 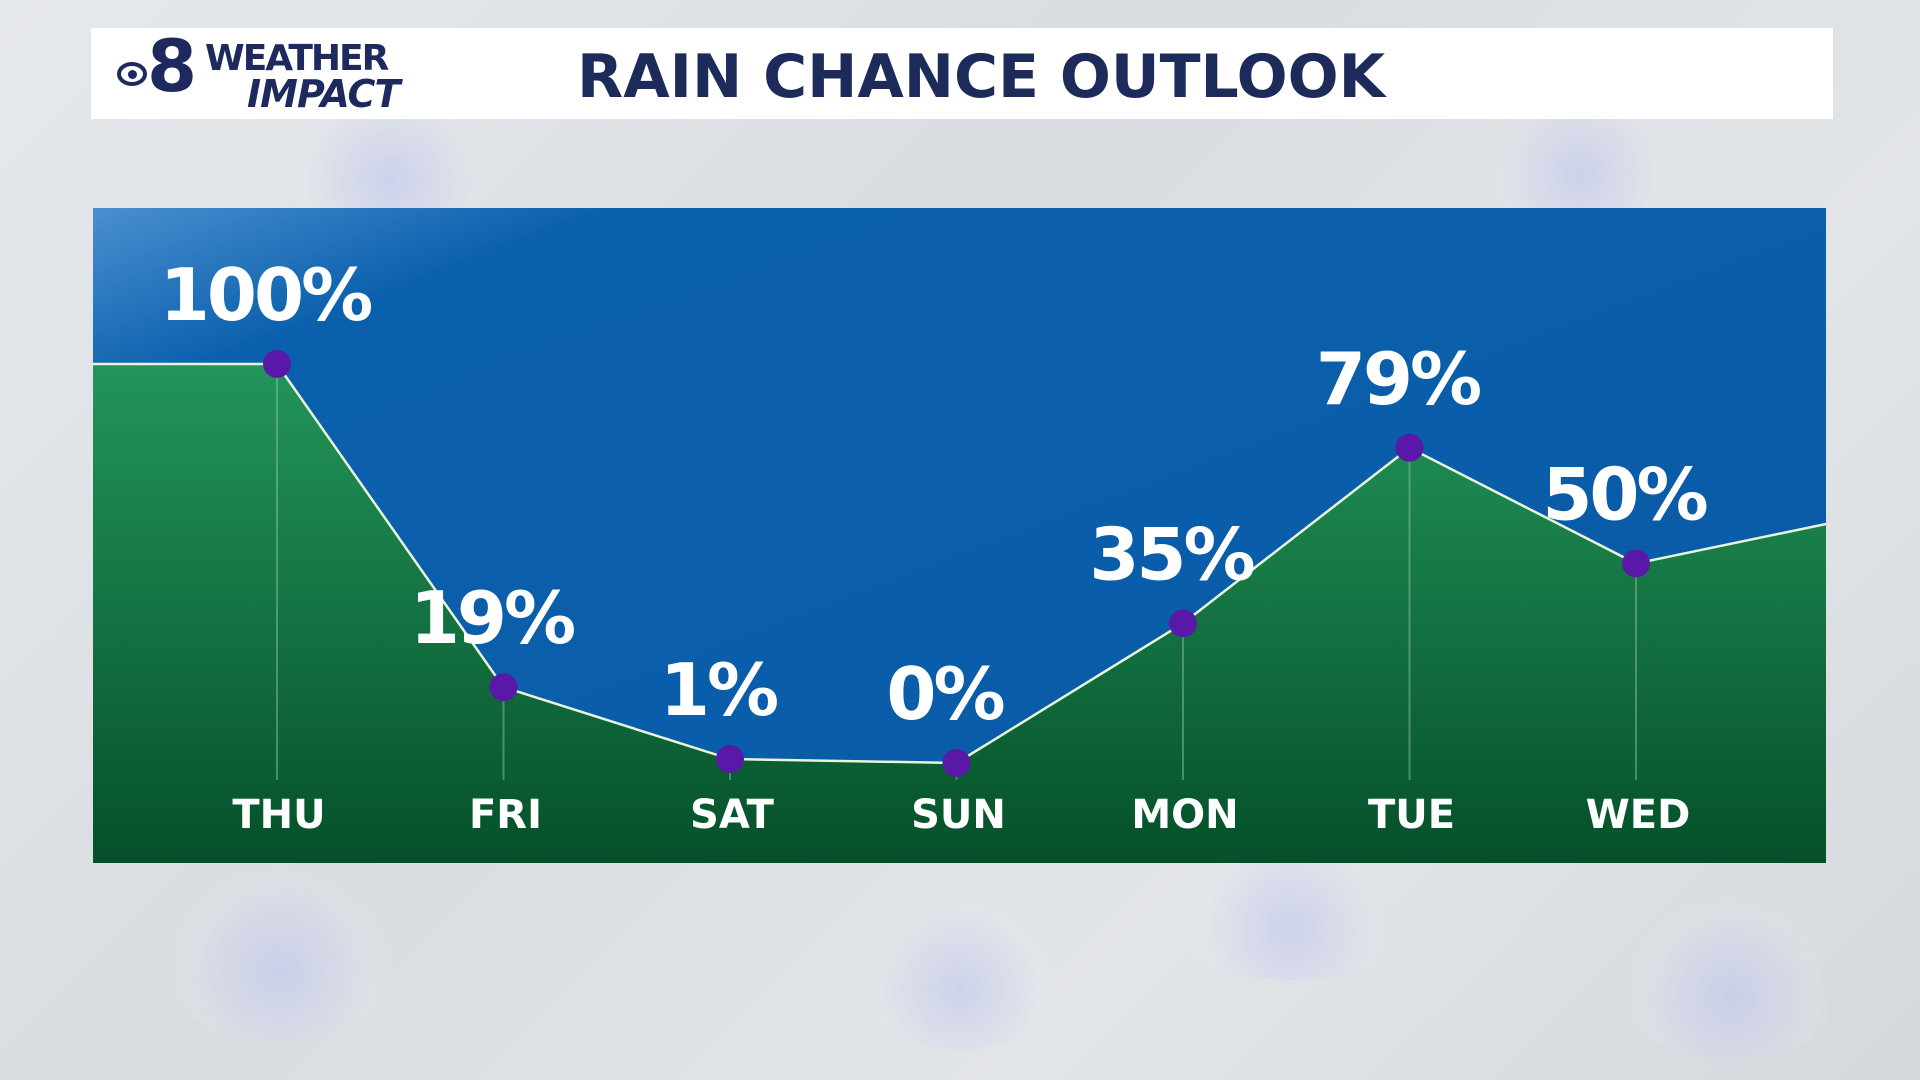 What do you see at coordinates (1183, 623) in the screenshot?
I see `data-point-mon` at bounding box center [1183, 623].